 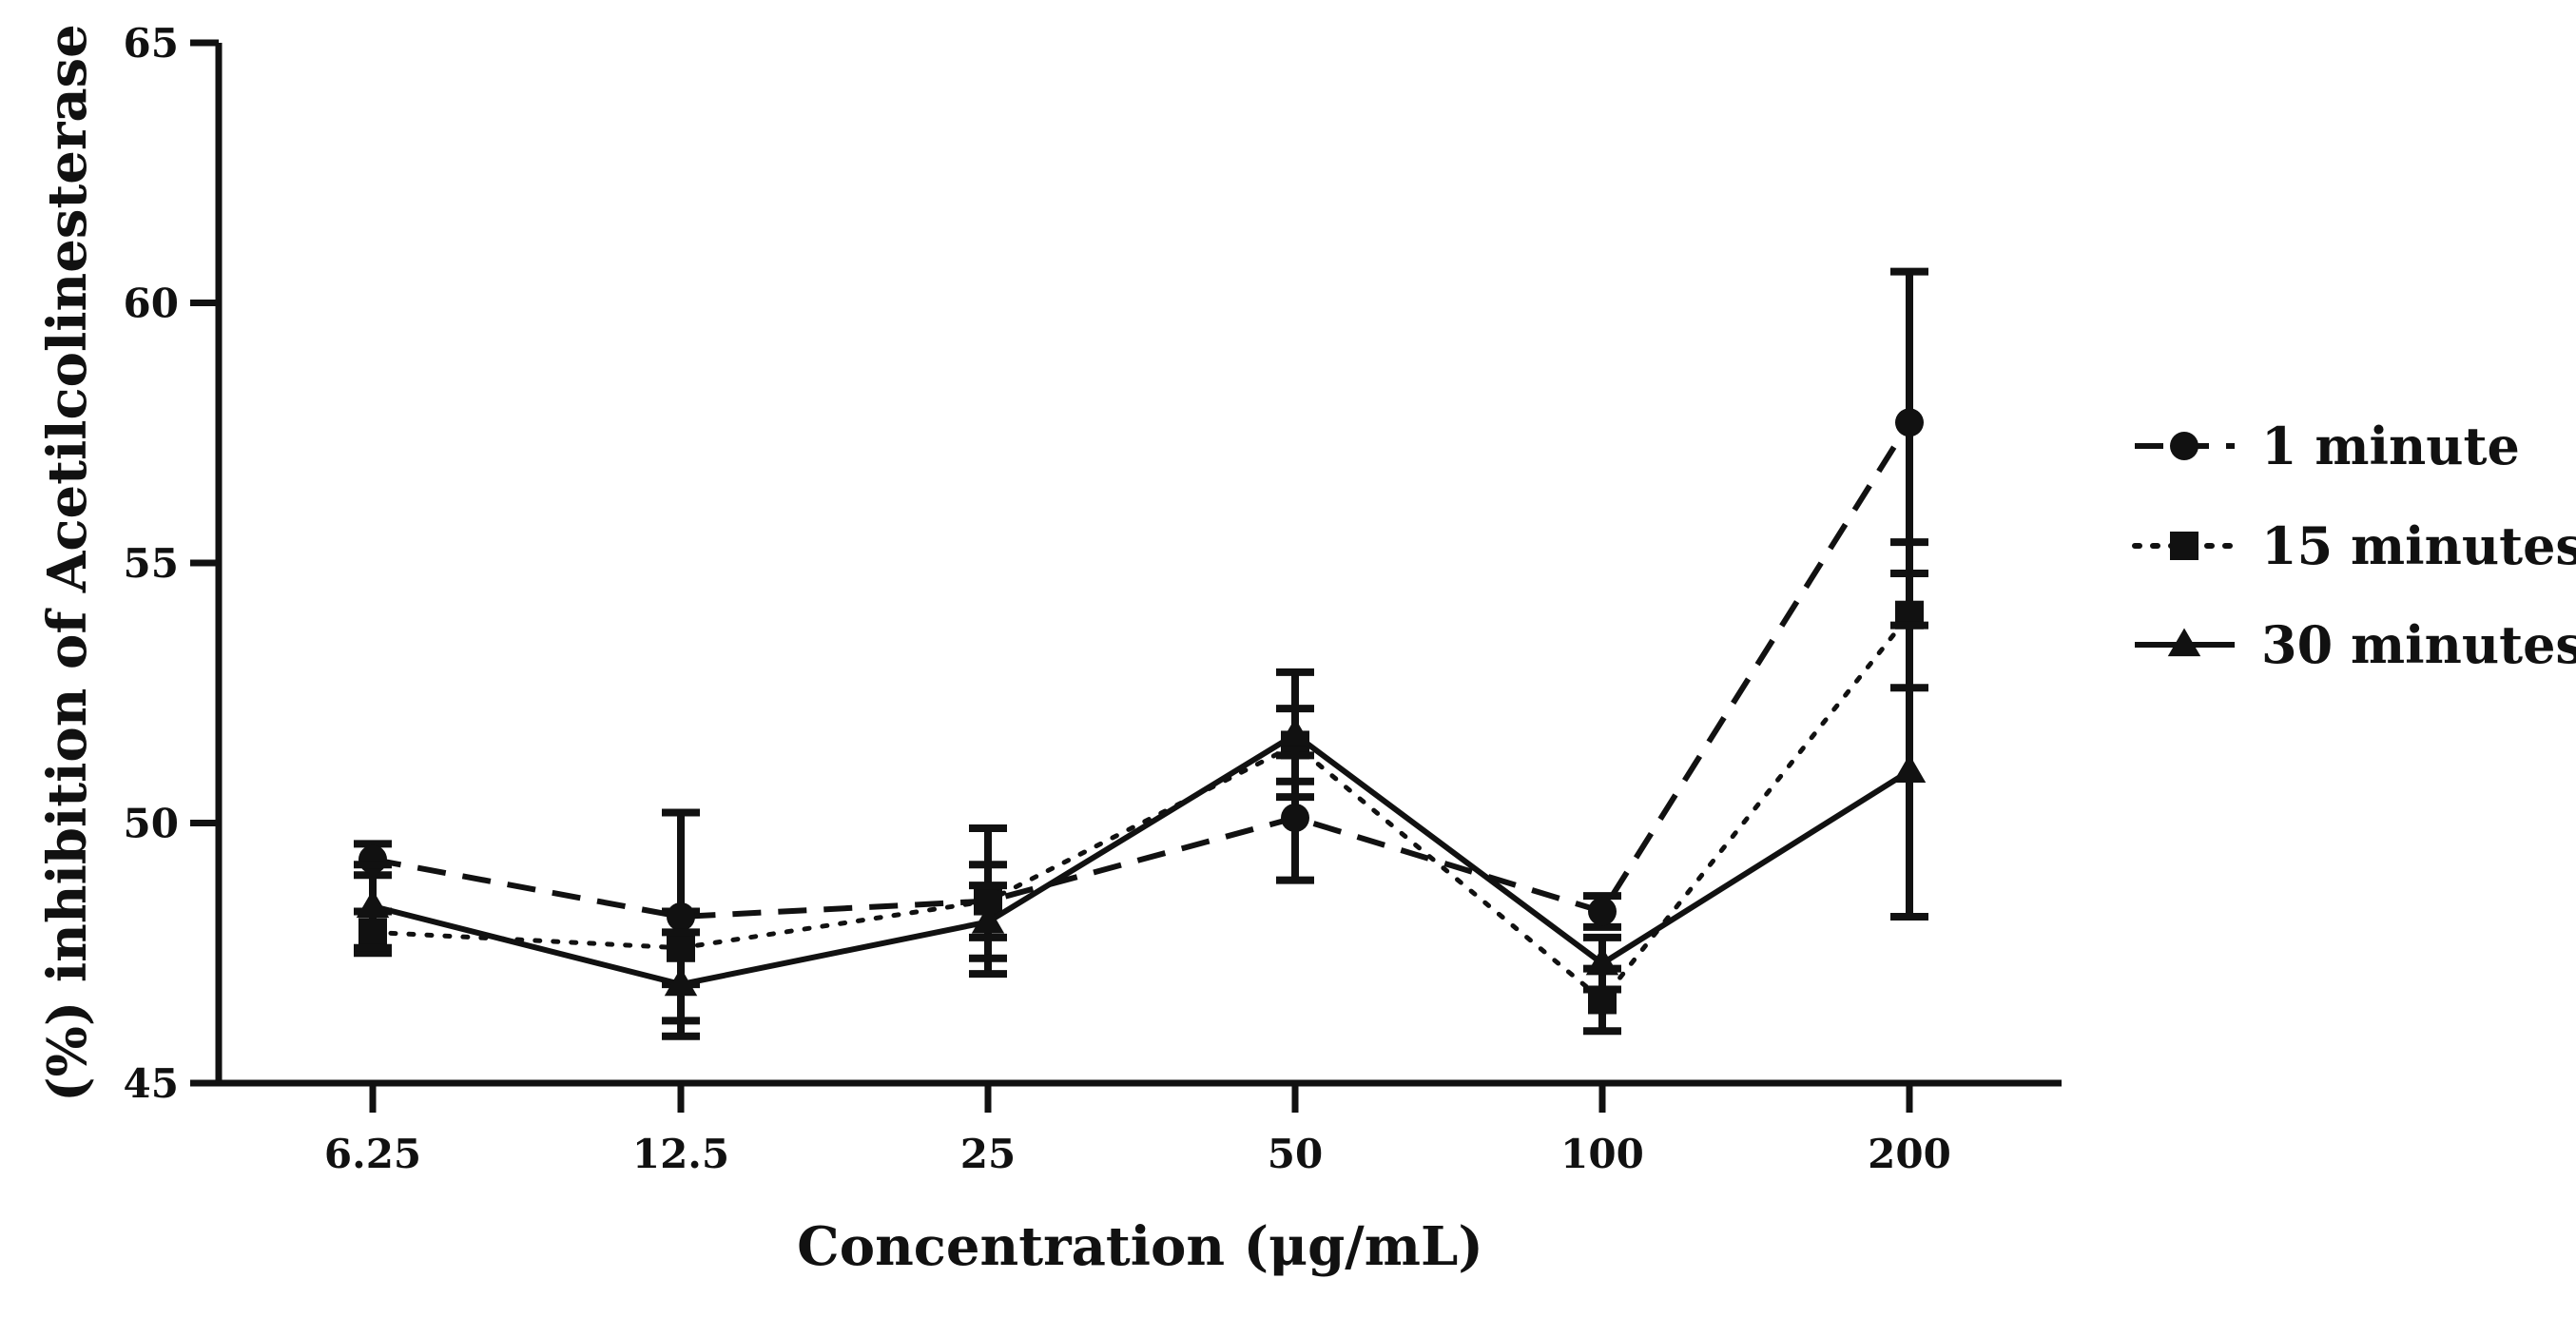 What do you see at coordinates (2418, 545) in the screenshot?
I see `legend-label: 15 minutes` at bounding box center [2418, 545].